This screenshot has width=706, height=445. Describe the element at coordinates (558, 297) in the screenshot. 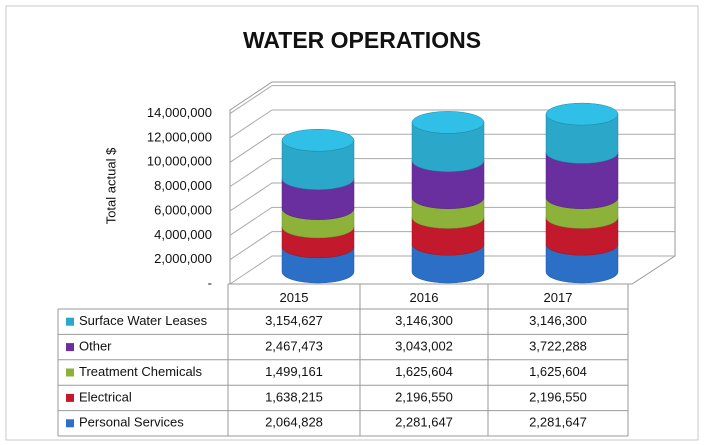

I see `x-tick-label: 2017` at that location.